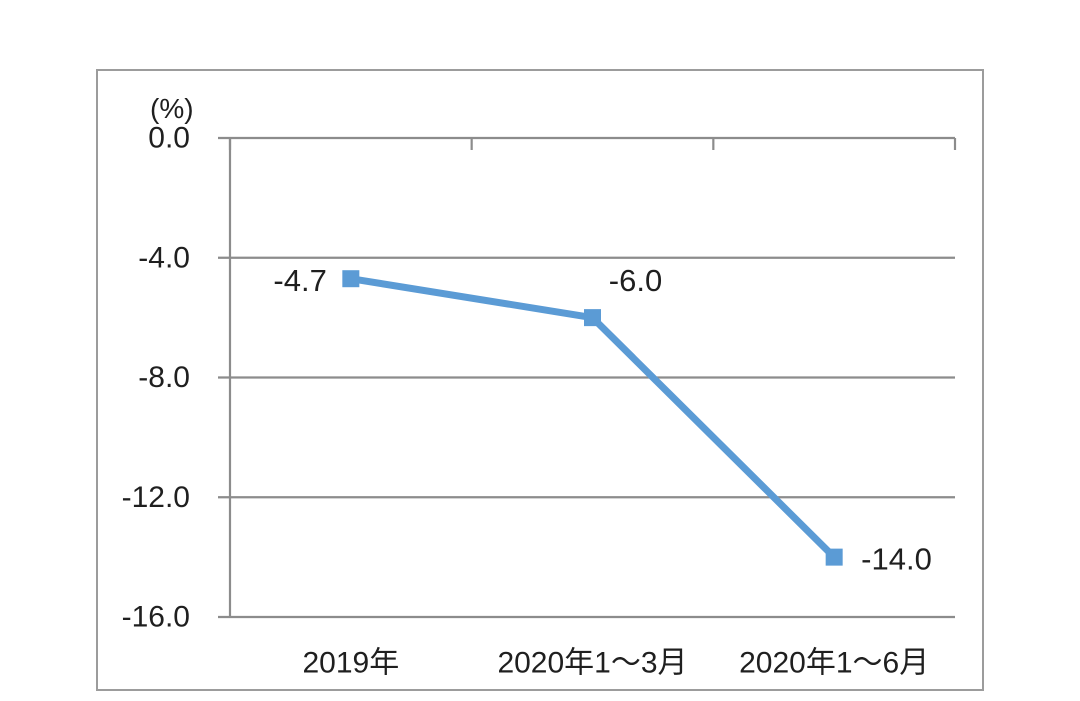  What do you see at coordinates (299, 280) in the screenshot?
I see `data-label: -4.7` at bounding box center [299, 280].